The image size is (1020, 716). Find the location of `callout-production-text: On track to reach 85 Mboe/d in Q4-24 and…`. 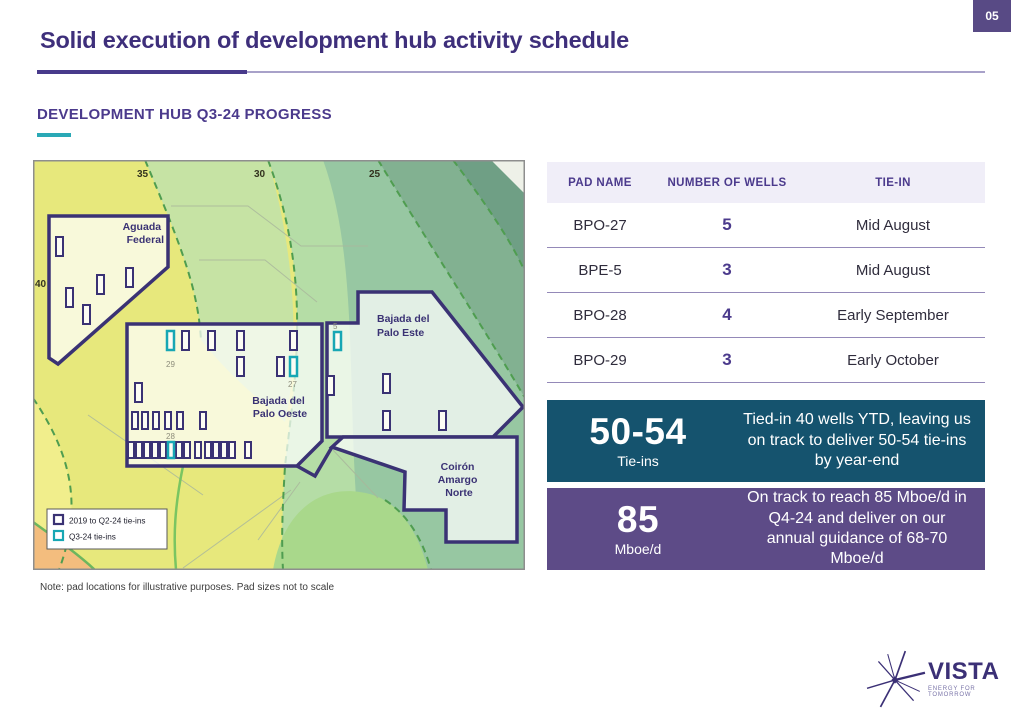

callout-production-text: On track to reach 85 Mboe/d in Q4-24 and… is located at coordinates (857, 528).